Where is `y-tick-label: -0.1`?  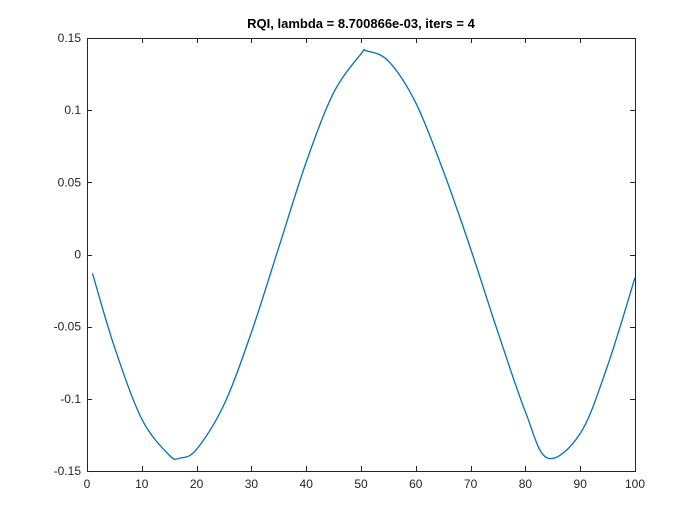
y-tick-label: -0.1 is located at coordinates (70, 399).